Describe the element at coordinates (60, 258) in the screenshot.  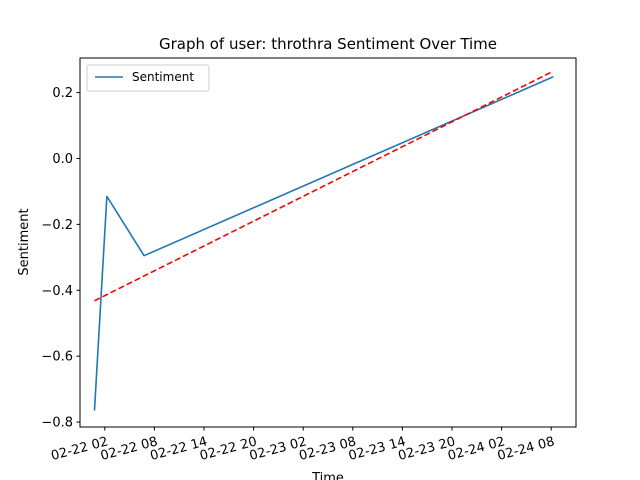
I see `y-axis: −0.8 −0.6 −0.4 −0.2 0.0 0.2` at that location.